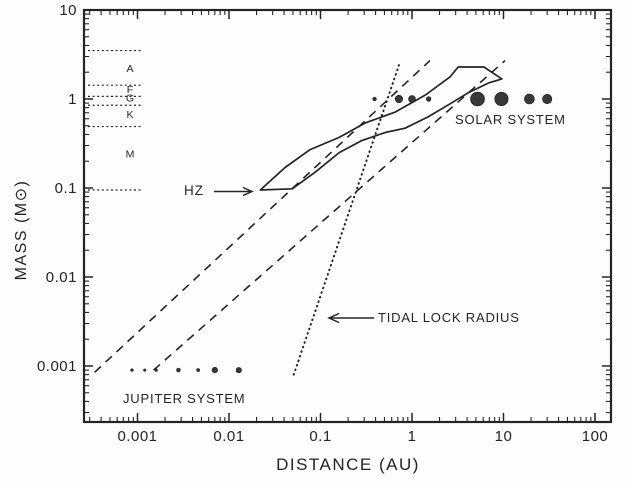 The image size is (630, 484). I want to click on y-tick-label: 0.001, so click(57, 366).